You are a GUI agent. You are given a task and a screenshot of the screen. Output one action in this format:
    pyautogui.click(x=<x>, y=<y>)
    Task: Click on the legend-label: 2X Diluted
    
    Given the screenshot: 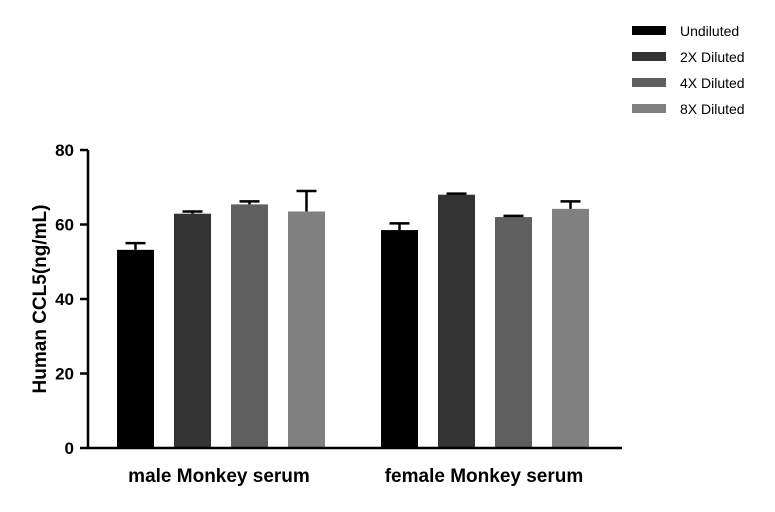 What is the action you would take?
    pyautogui.click(x=712, y=57)
    